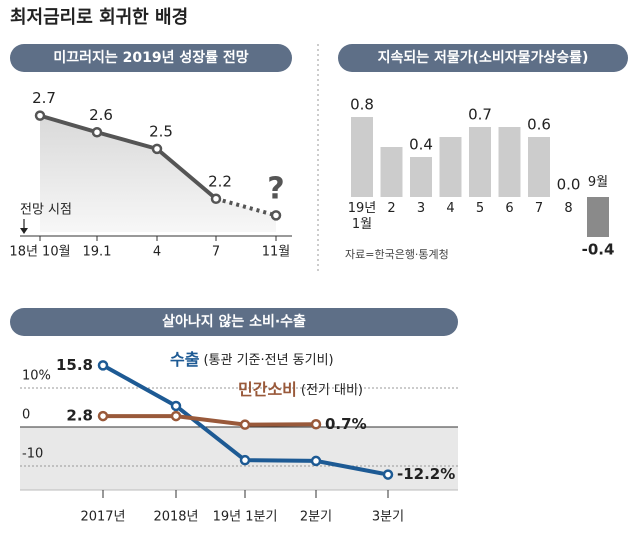 Image resolution: width=640 pixels, height=544 pixels. I want to click on chart-title: 지속되는 저물가(소비자물가상승률), so click(483, 57).